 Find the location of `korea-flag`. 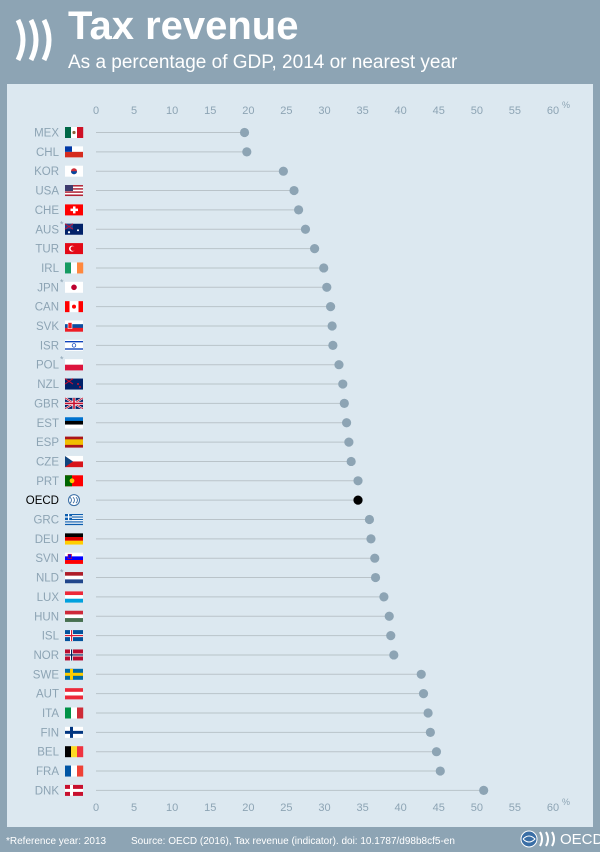

korea-flag is located at coordinates (74, 173).